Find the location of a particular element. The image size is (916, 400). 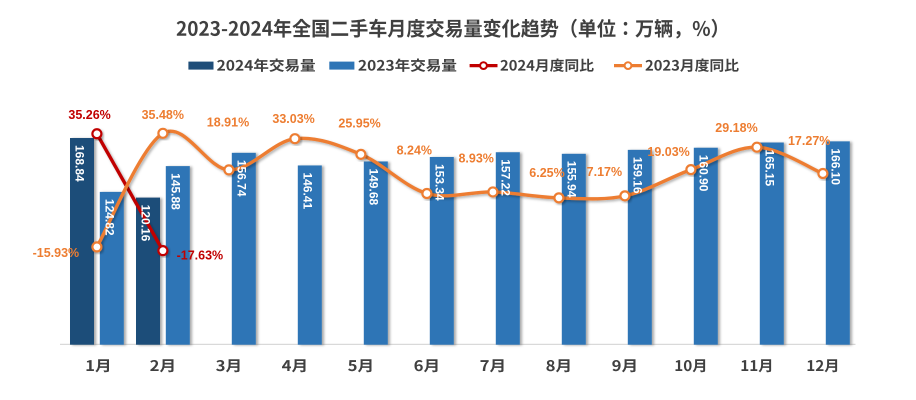

svg-text: -15.93% is located at coordinates (56, 253).